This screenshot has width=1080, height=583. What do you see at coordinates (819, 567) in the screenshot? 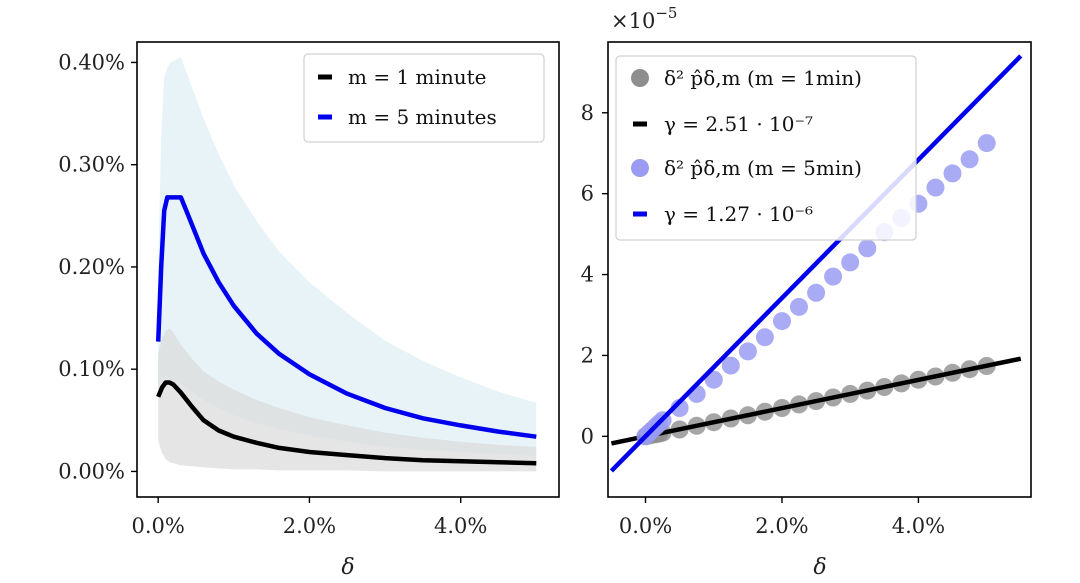
I see `right-x-axis-label: δ` at bounding box center [819, 567].